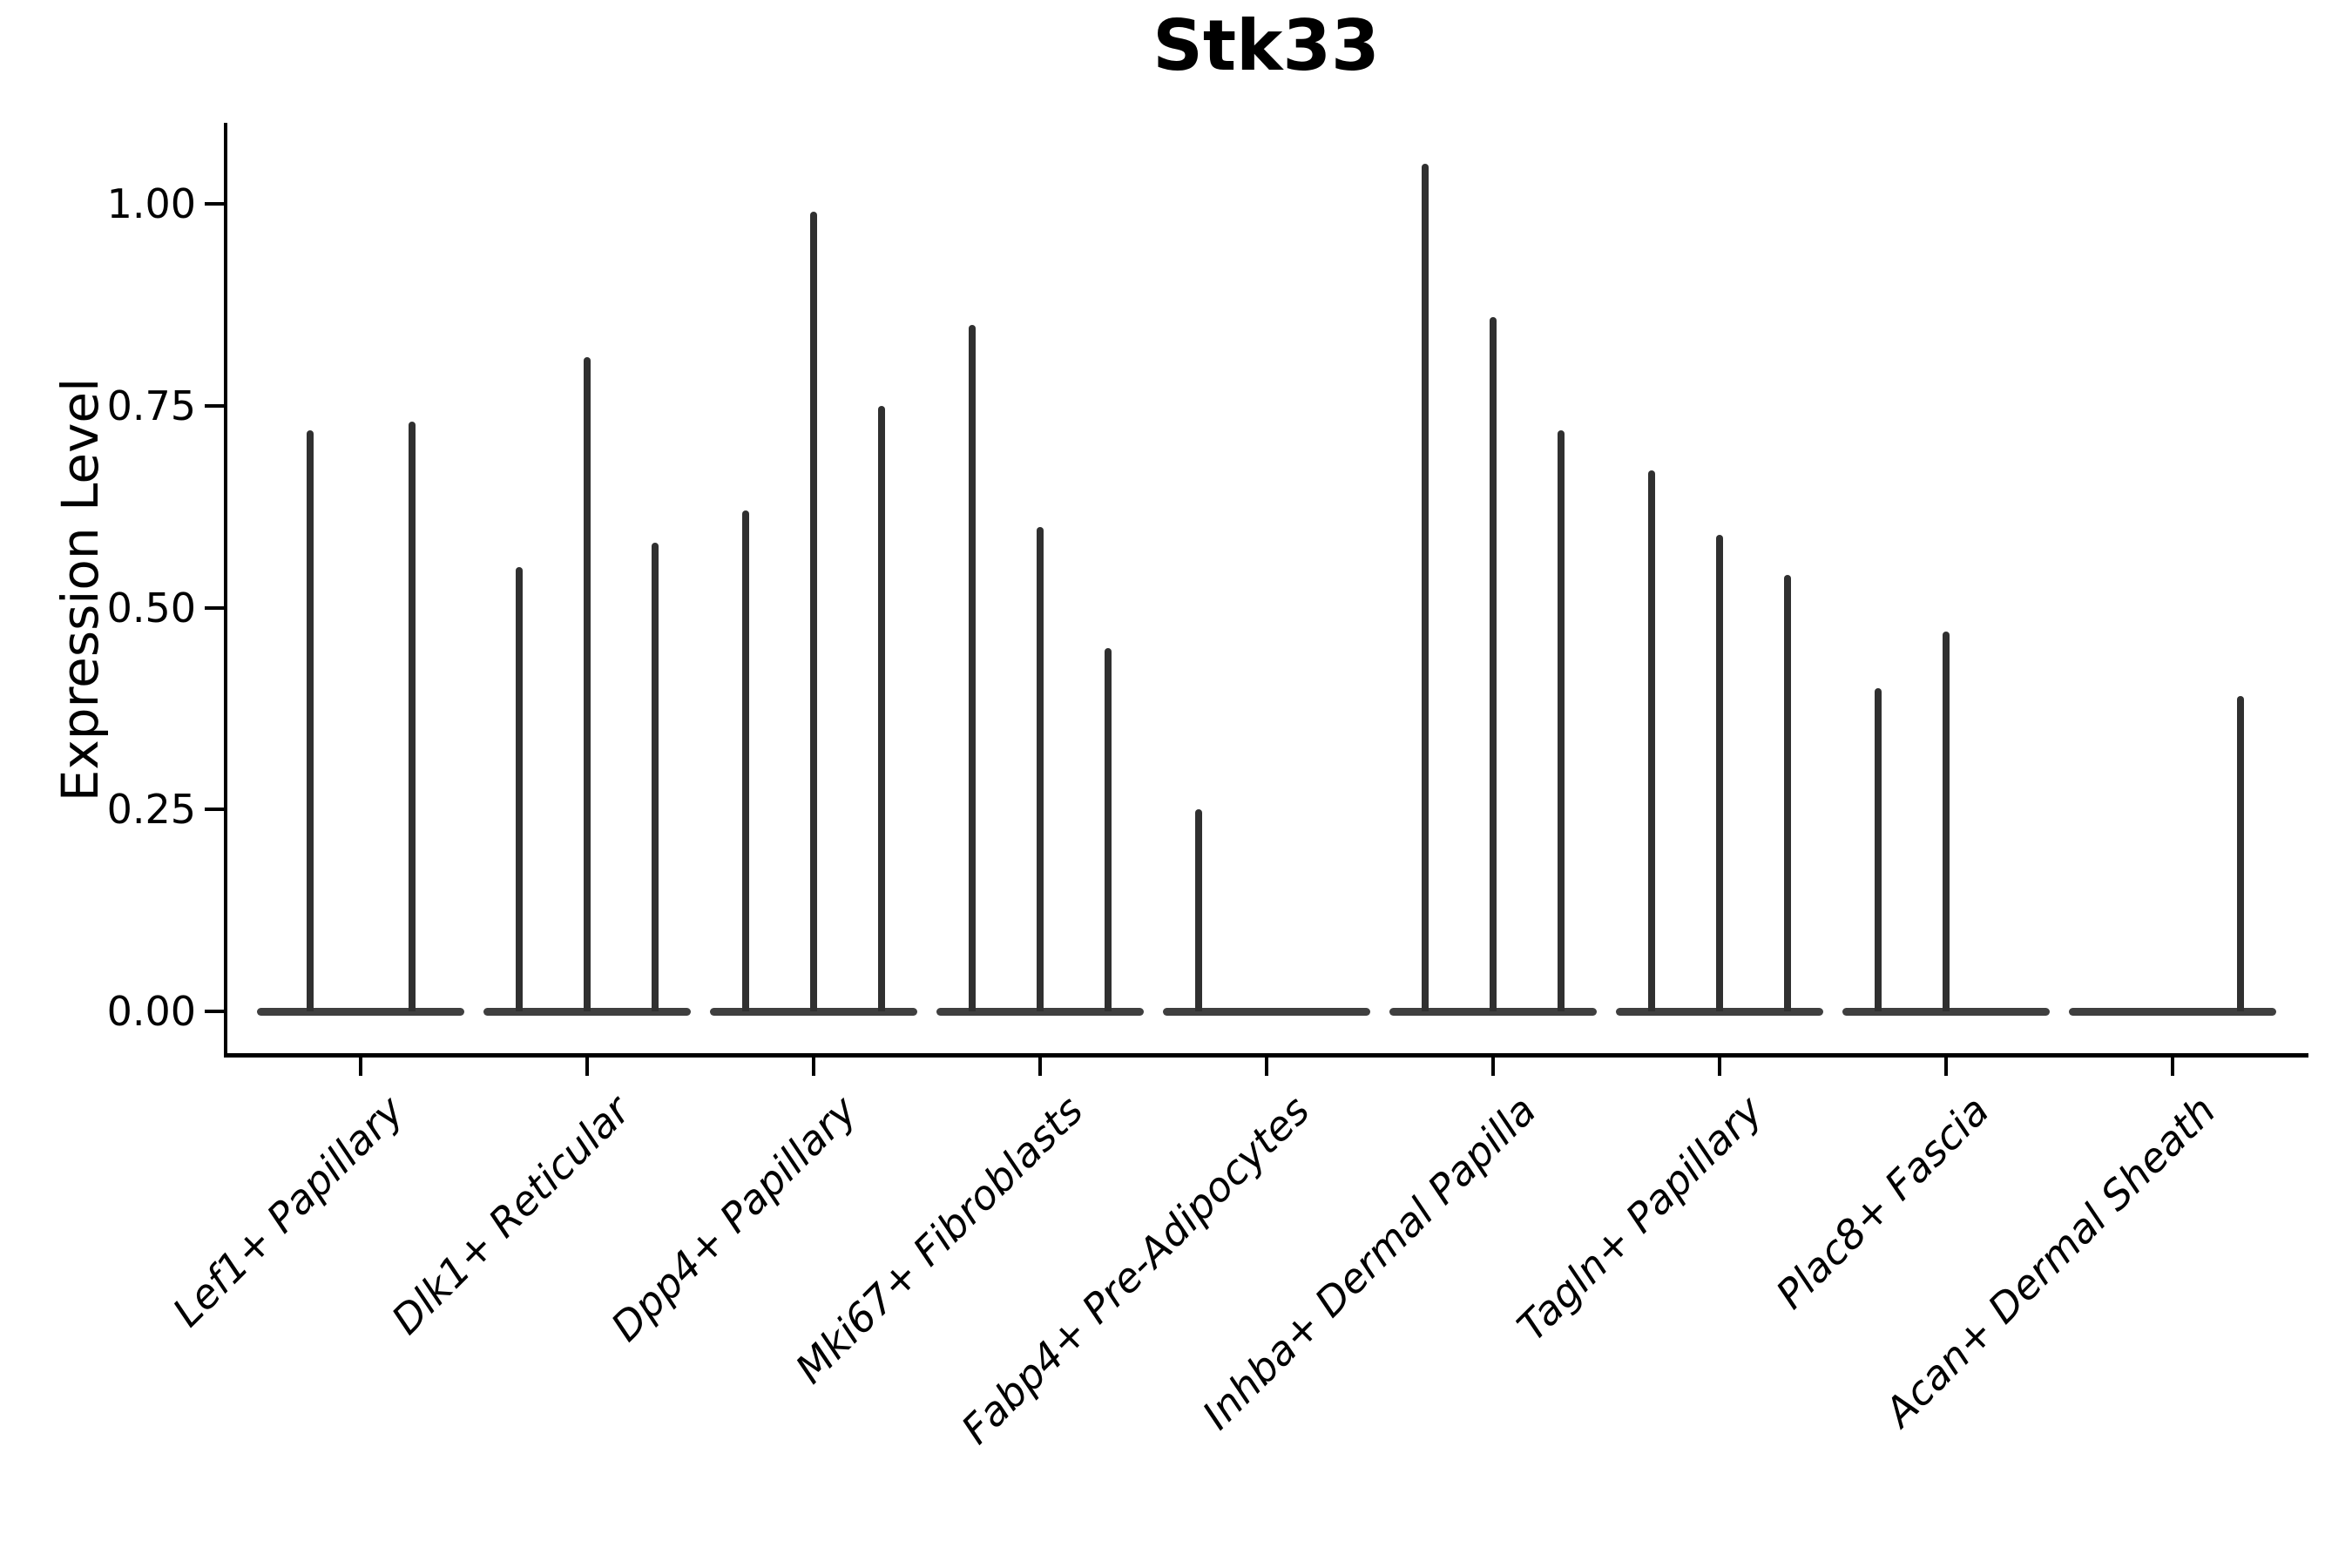 This screenshot has width=2352, height=1568. What do you see at coordinates (151, 204) in the screenshot?
I see `y-tick-label: 1.00` at bounding box center [151, 204].